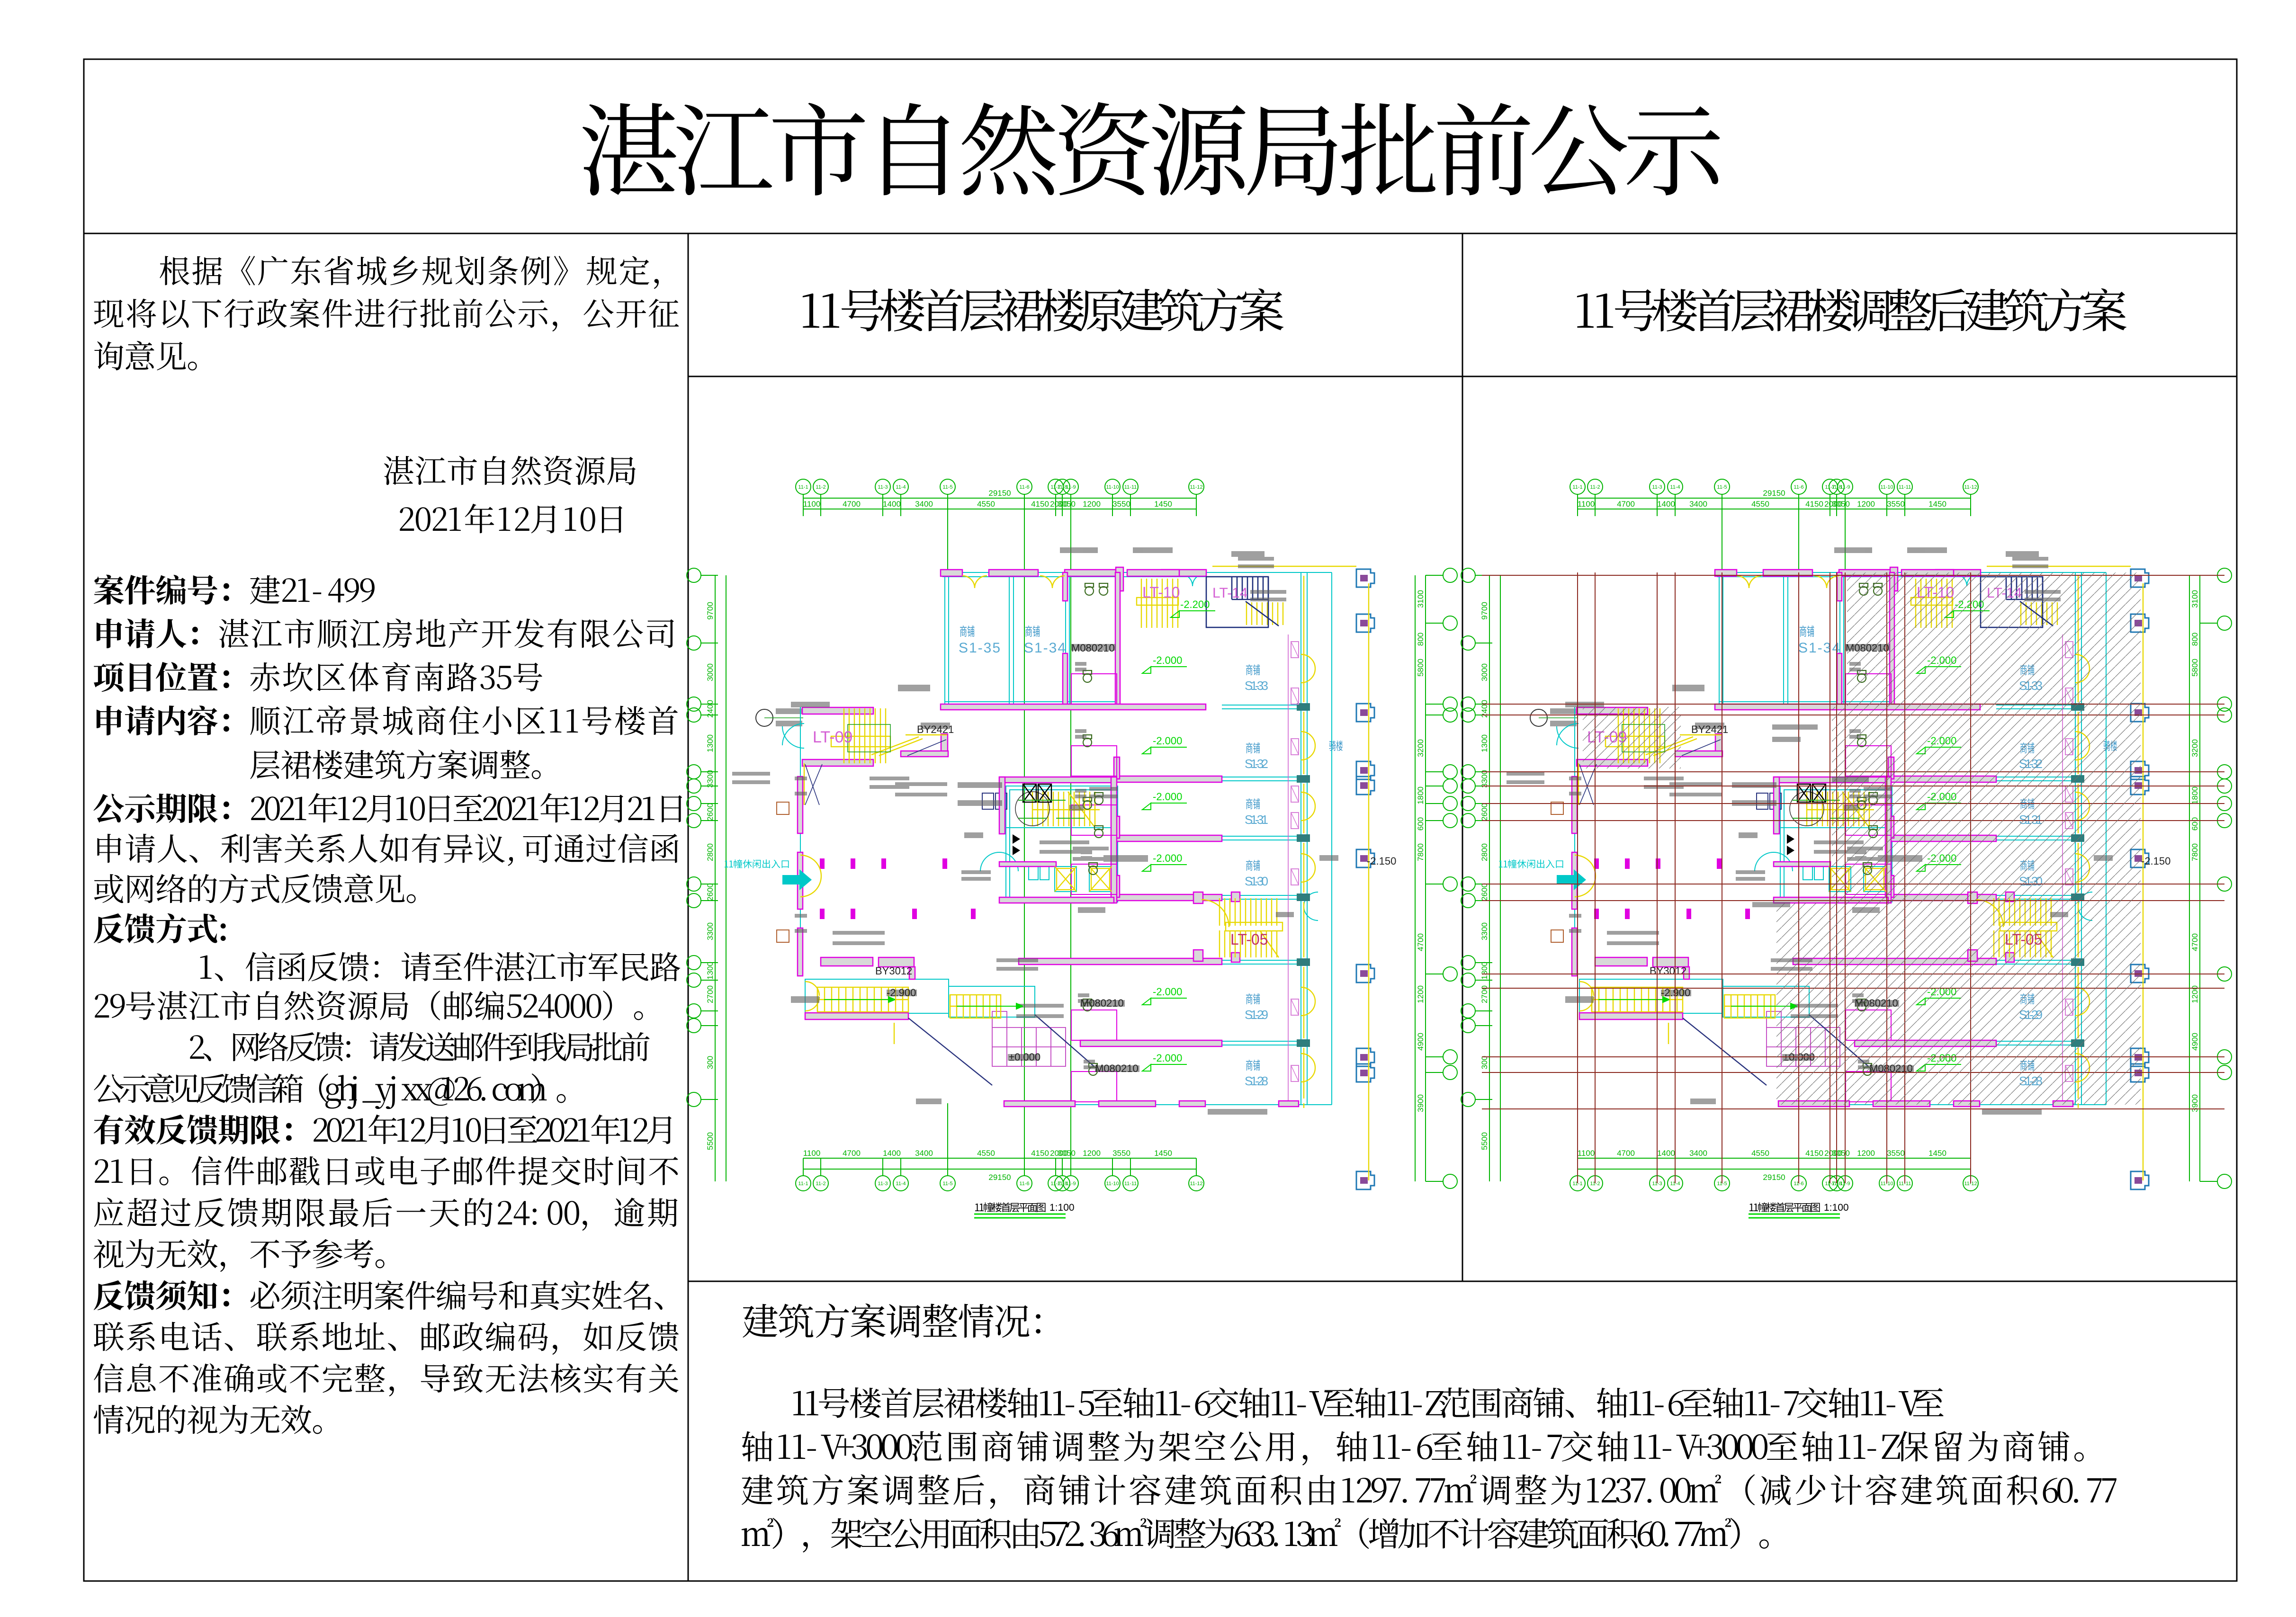  Describe the element at coordinates (1045, 648) in the screenshot. I see `svg-text: S1-34` at that location.